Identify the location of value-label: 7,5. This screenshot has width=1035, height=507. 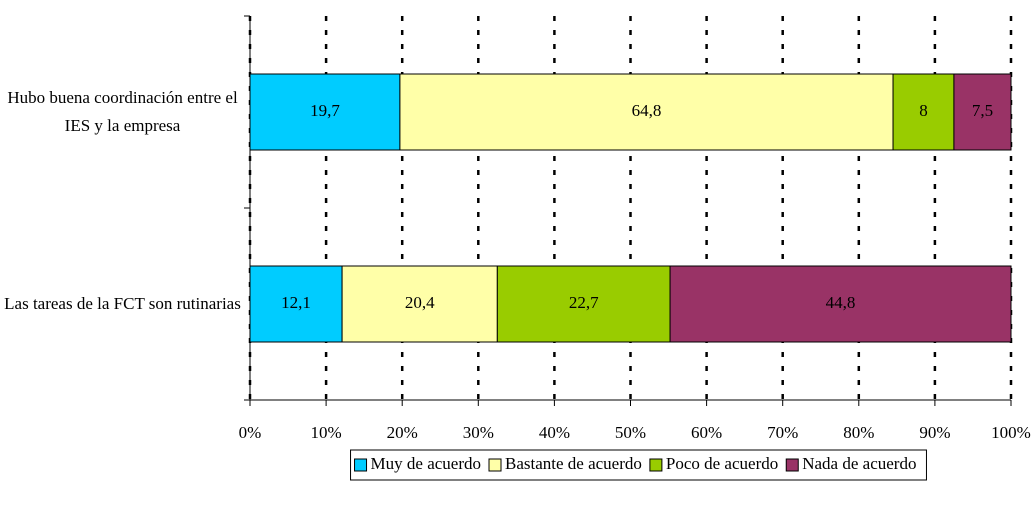
(982, 110).